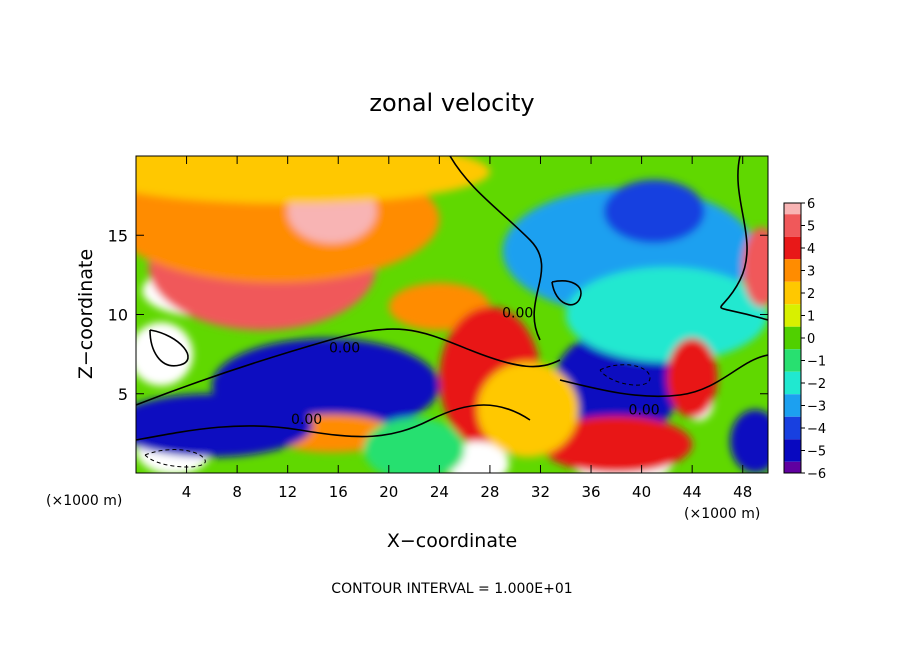 This screenshot has width=904, height=654. Describe the element at coordinates (306, 420) in the screenshot. I see `contour-label-1: 0.00` at that location.